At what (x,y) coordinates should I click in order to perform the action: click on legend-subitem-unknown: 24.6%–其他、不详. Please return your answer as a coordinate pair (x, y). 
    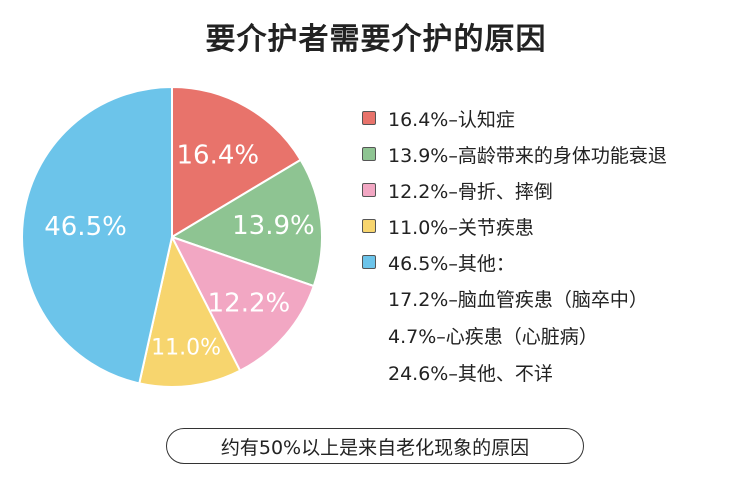
    Looking at the image, I should click on (470, 374).